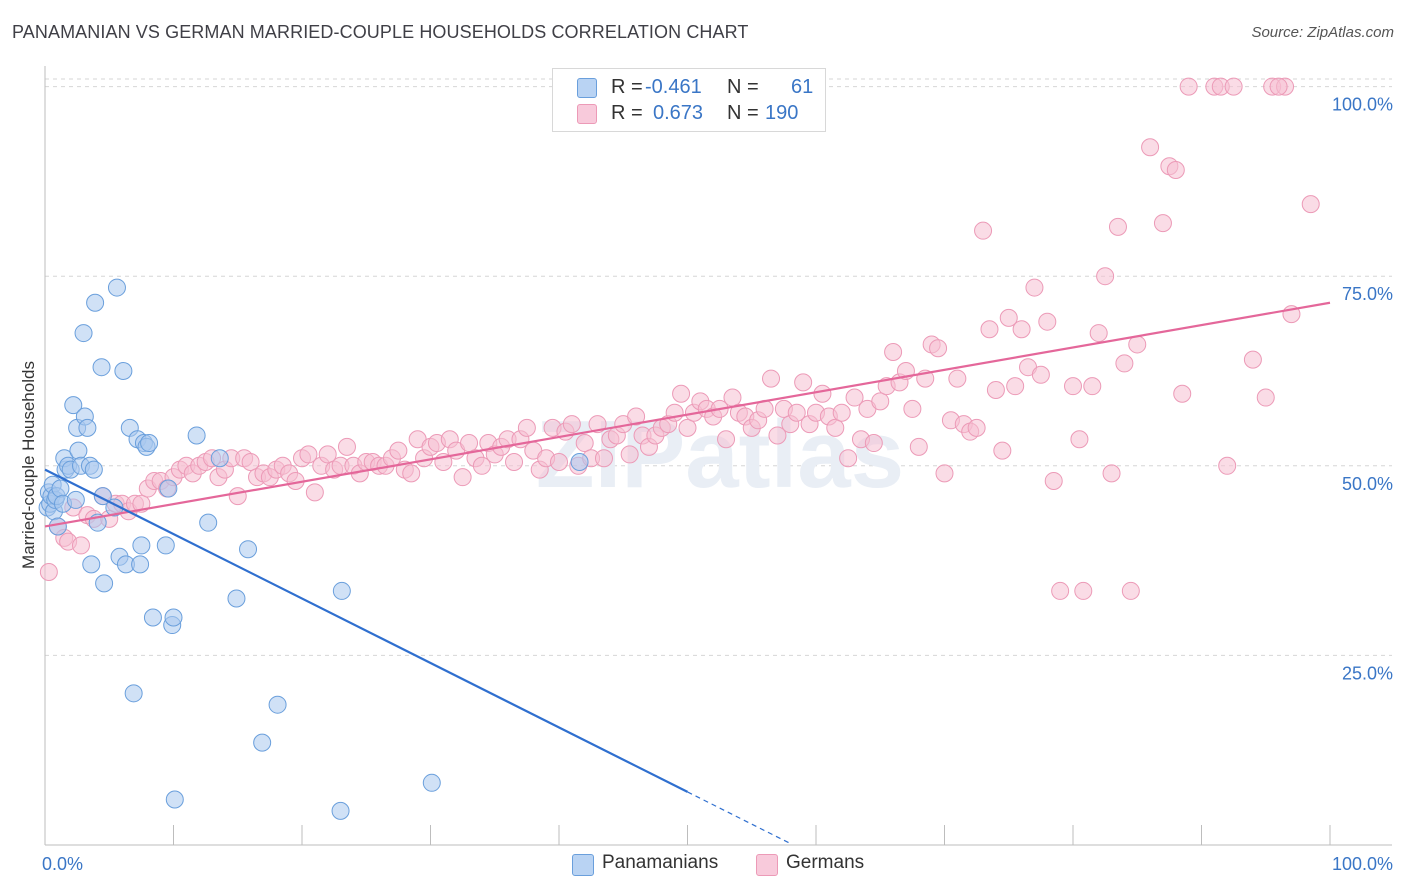 The image size is (1406, 892). What do you see at coordinates (739, 818) in the screenshot?
I see `panamanian-trend-extension` at bounding box center [739, 818].